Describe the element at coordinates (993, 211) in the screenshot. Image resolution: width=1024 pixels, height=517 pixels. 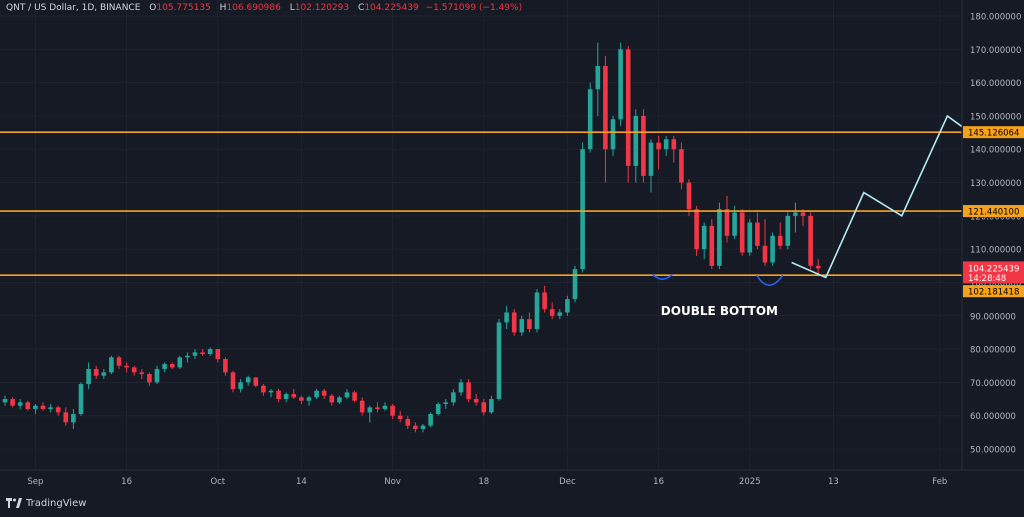
I see `level-price-tag: 121.440100` at that location.